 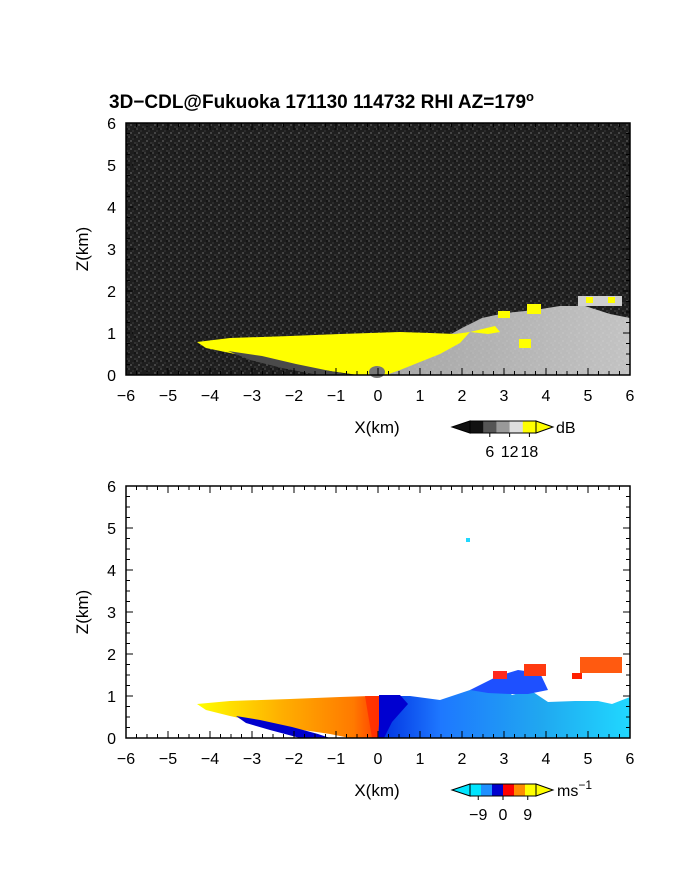 I want to click on radar-site-shadow, so click(x=377, y=372).